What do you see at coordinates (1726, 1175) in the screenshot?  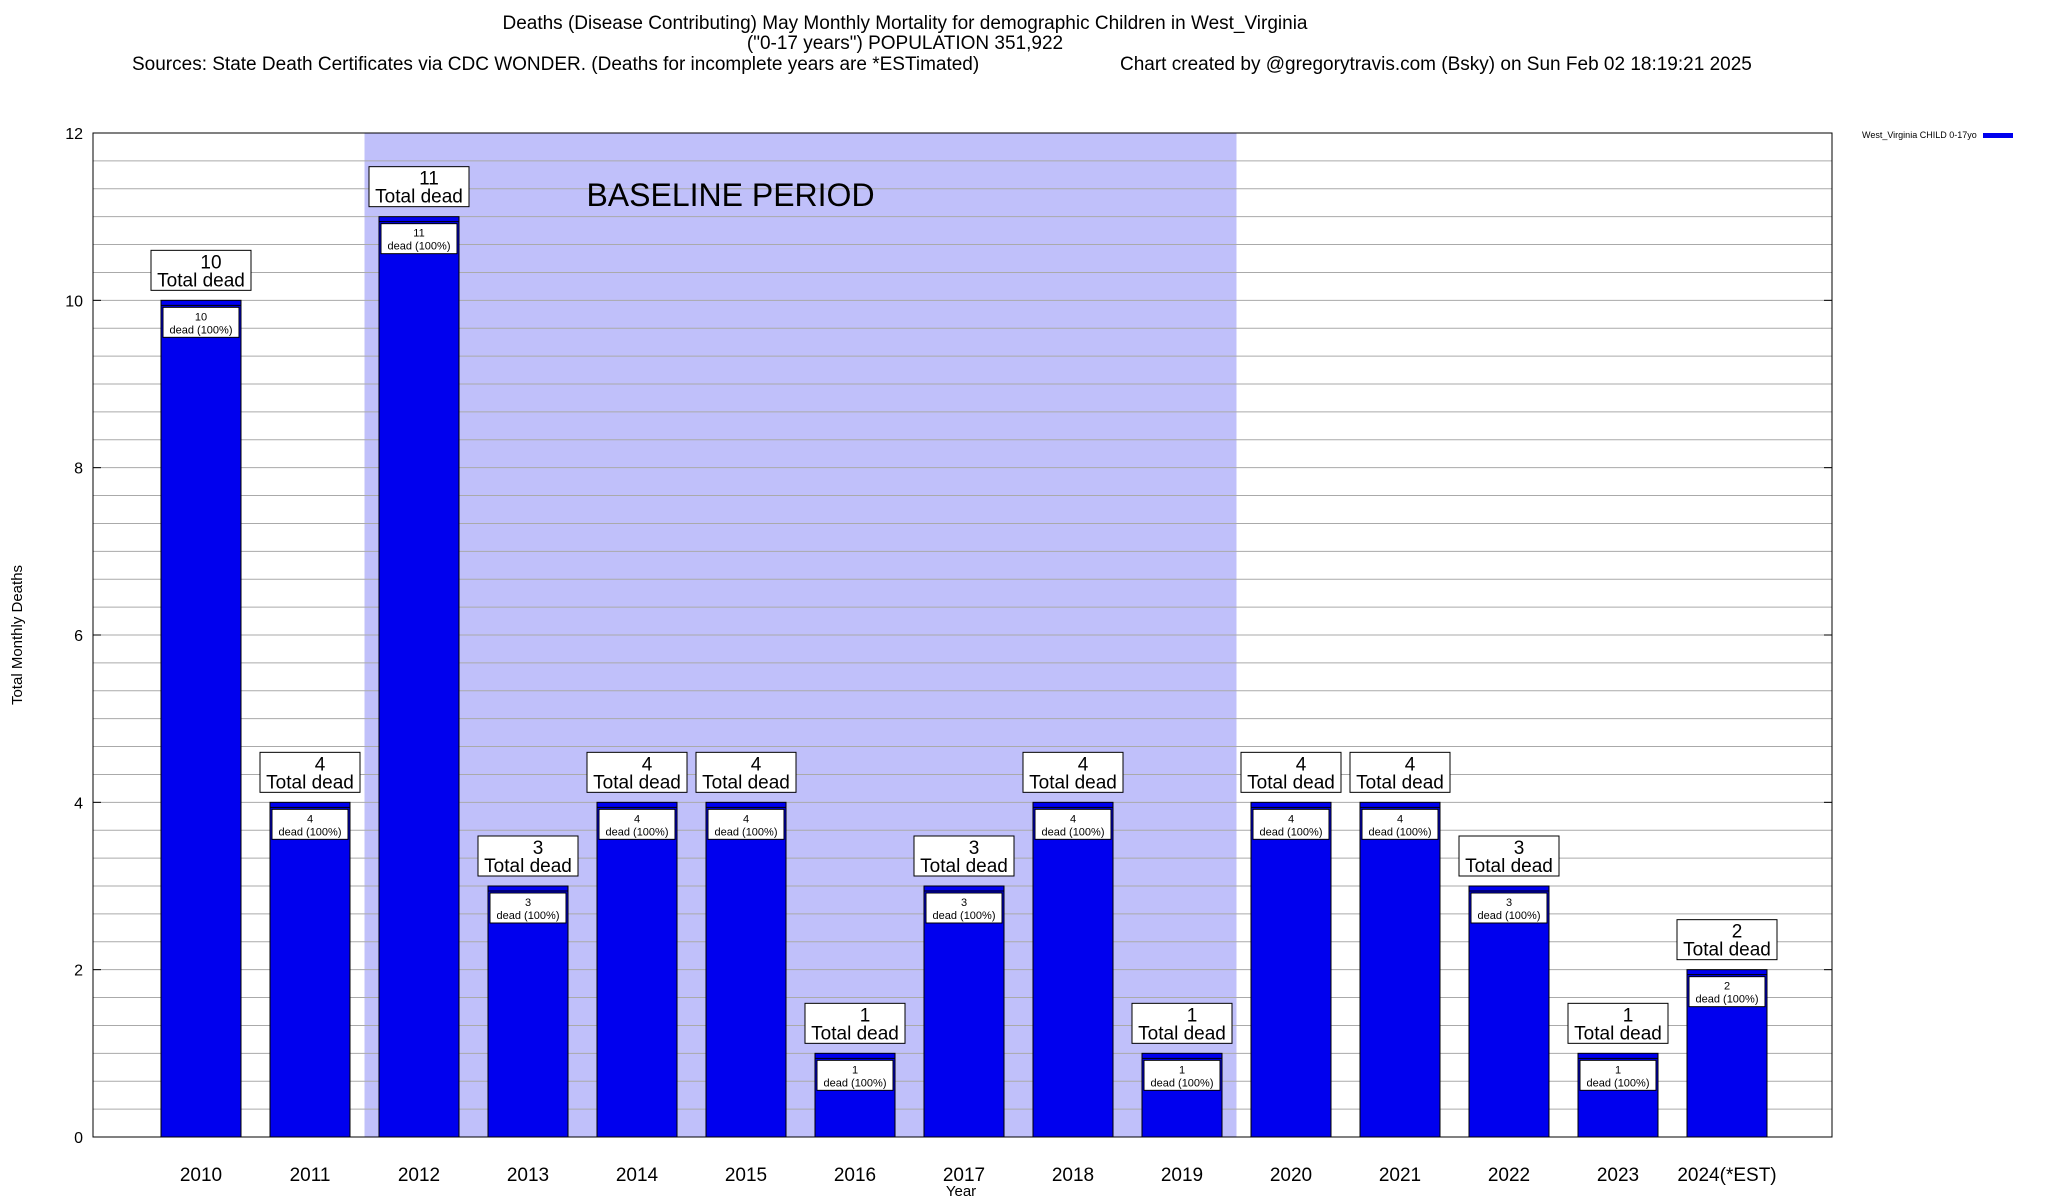 I see `x-tick-label: 2024(*EST)` at bounding box center [1726, 1175].